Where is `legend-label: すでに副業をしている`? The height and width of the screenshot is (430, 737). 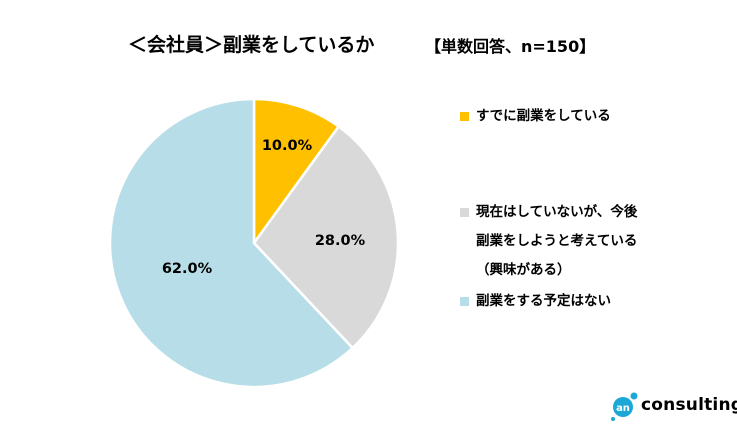 legend-label: すでに副業をしている is located at coordinates (543, 116).